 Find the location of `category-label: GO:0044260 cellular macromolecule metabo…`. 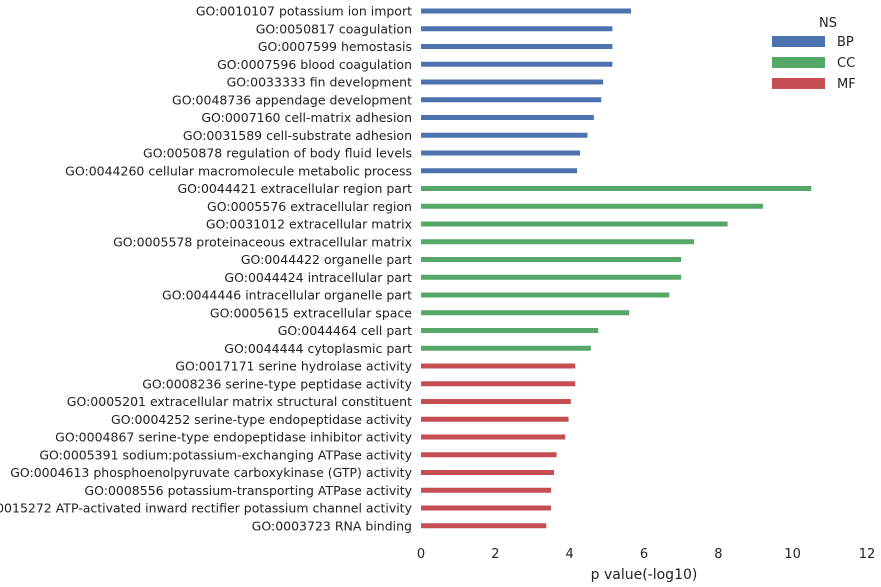

category-label: GO:0044260 cellular macromolecule metabo… is located at coordinates (238, 170).